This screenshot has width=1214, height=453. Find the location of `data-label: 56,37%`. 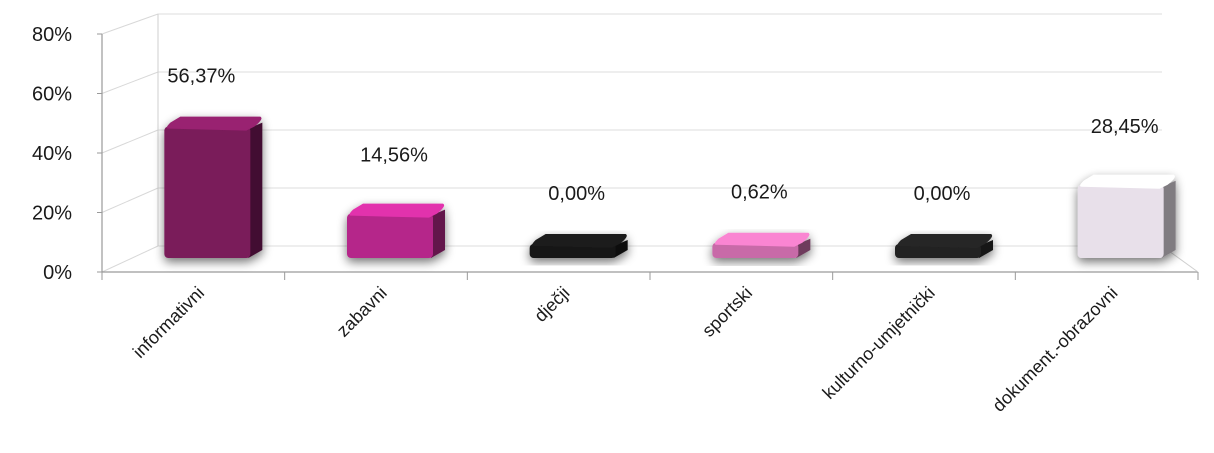

data-label: 56,37% is located at coordinates (201, 77).